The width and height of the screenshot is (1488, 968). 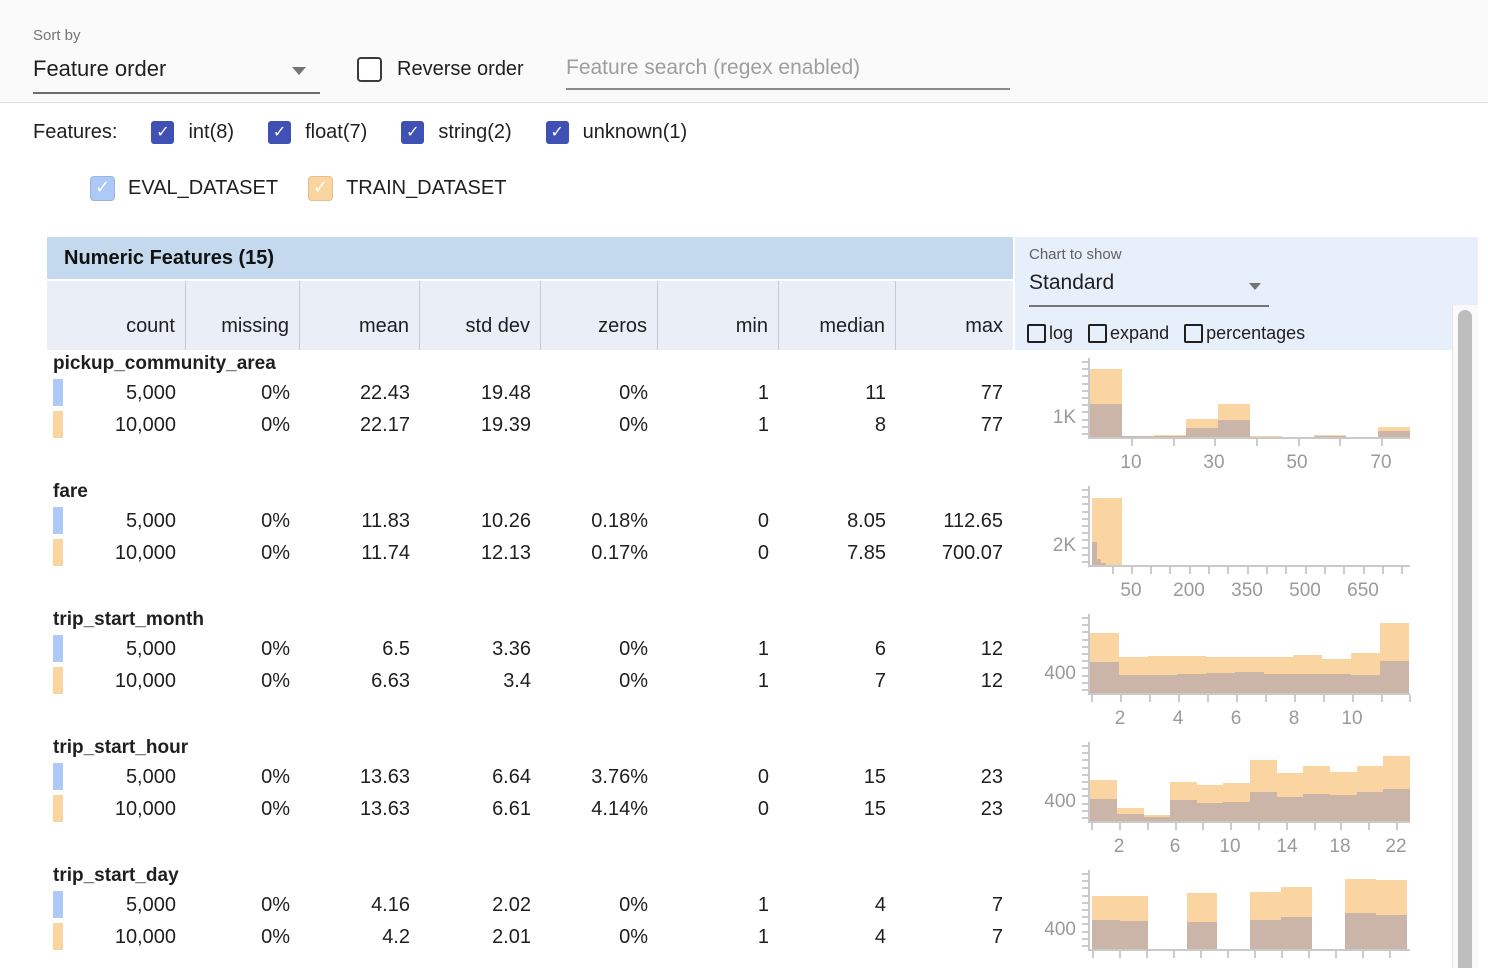 What do you see at coordinates (874, 777) in the screenshot?
I see `stat-median: 15` at bounding box center [874, 777].